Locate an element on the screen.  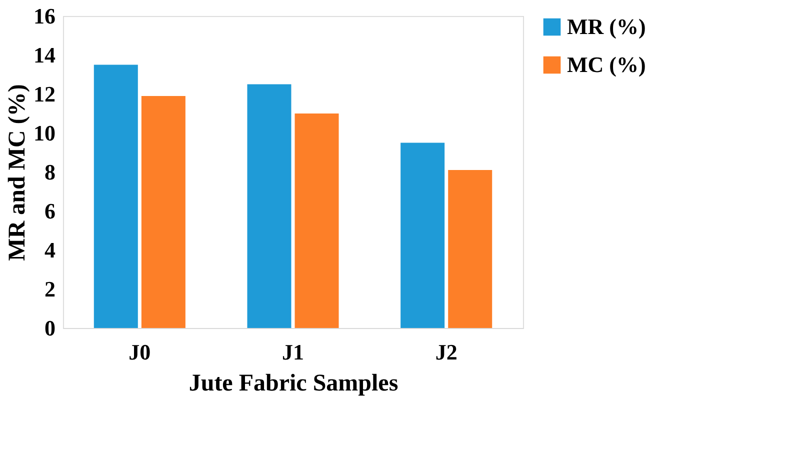
y-tick-label: 8 is located at coordinates (50, 172).